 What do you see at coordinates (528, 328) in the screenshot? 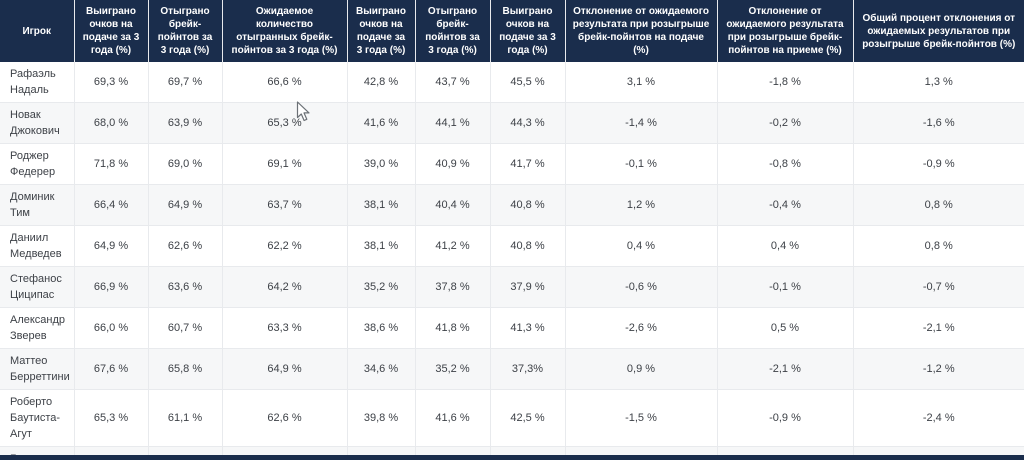
I see `stat-cell: 41,3 %` at bounding box center [528, 328].